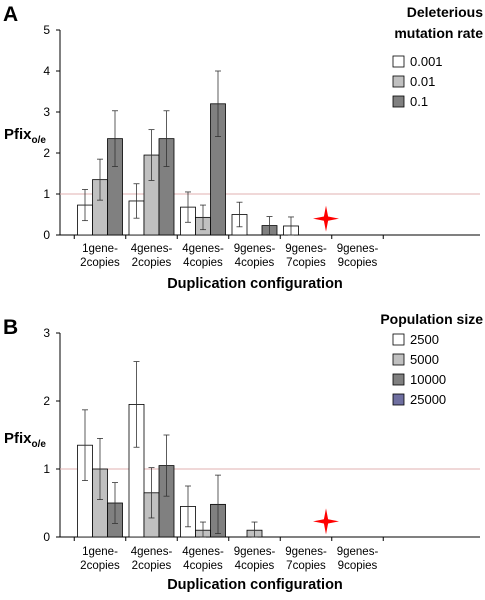 The width and height of the screenshot is (485, 600). I want to click on legend-label: 2500, so click(424, 339).